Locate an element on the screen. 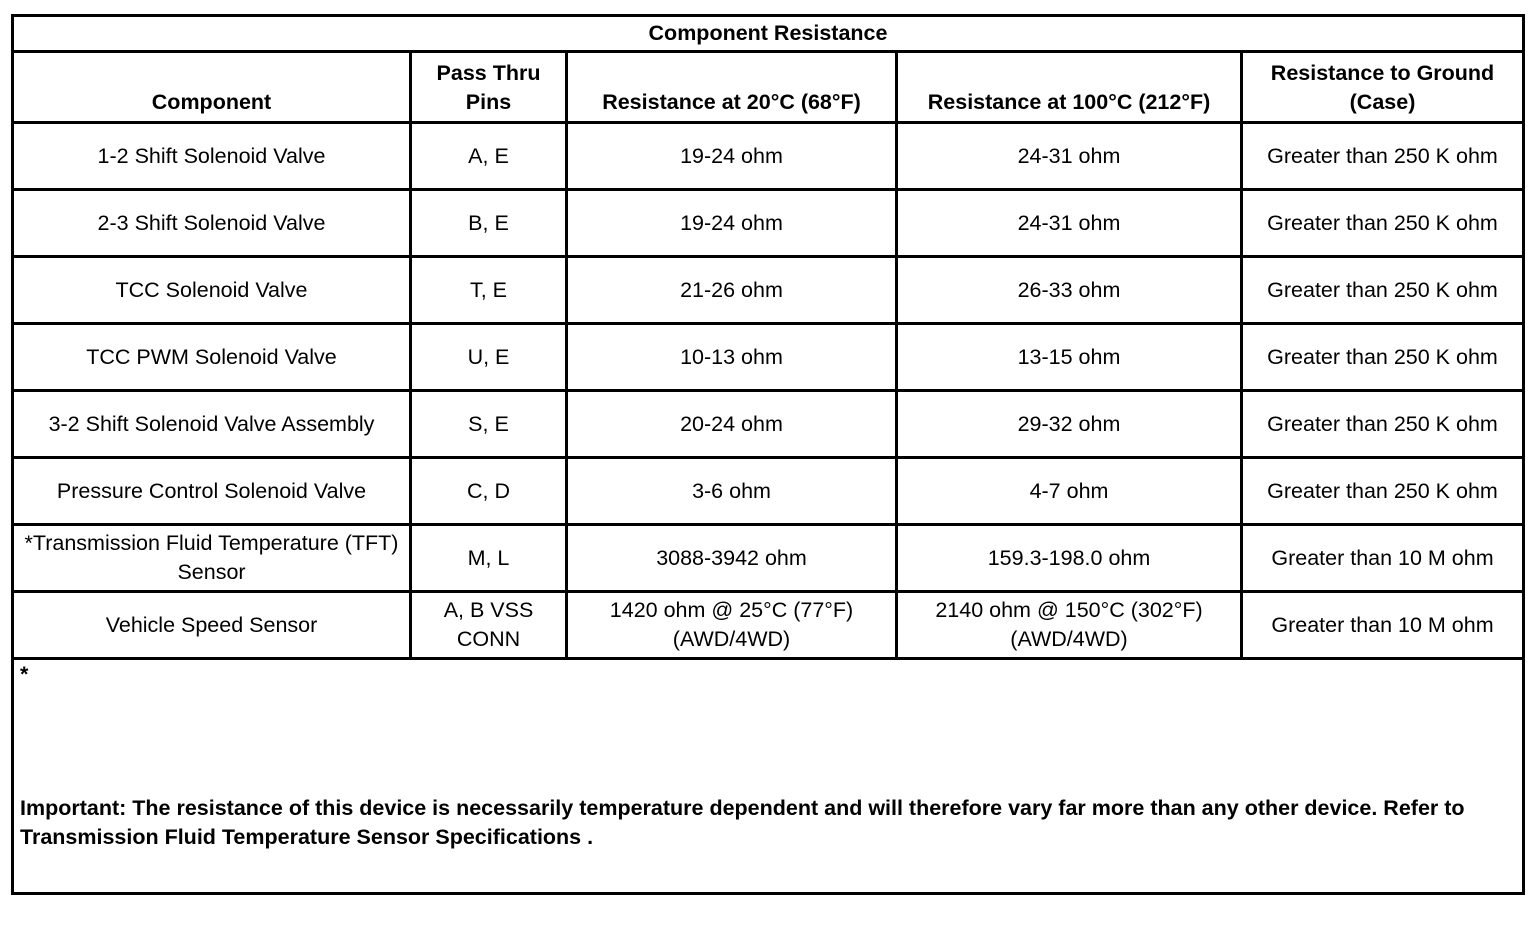 This screenshot has height=948, width=1536. table-cell: 159.3-198.0 ohm is located at coordinates (1069, 558).